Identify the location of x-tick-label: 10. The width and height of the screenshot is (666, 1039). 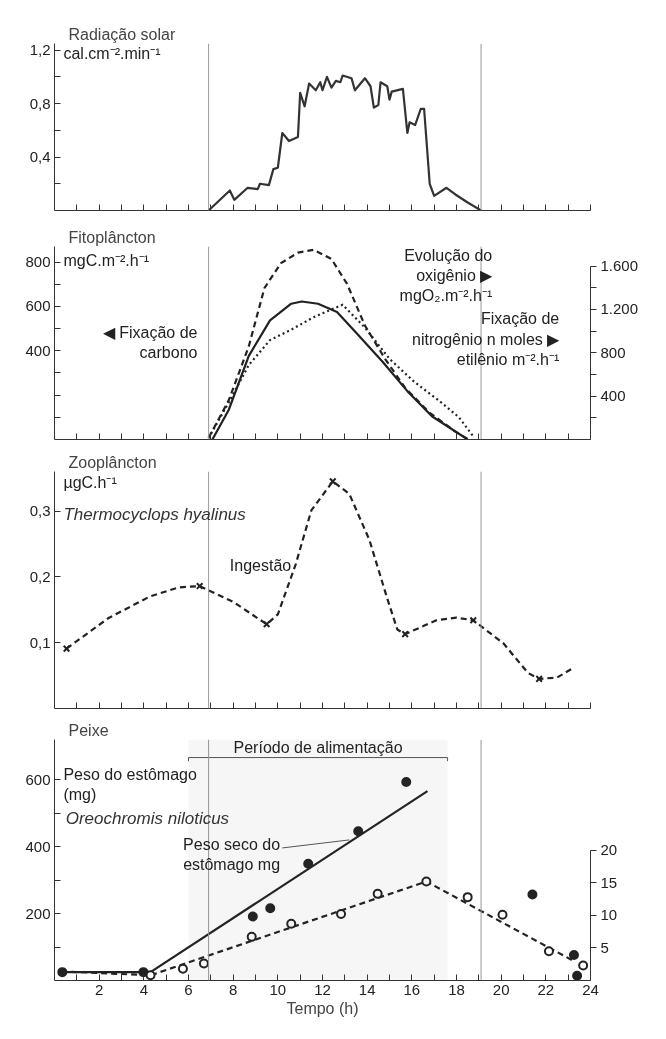
(278, 989).